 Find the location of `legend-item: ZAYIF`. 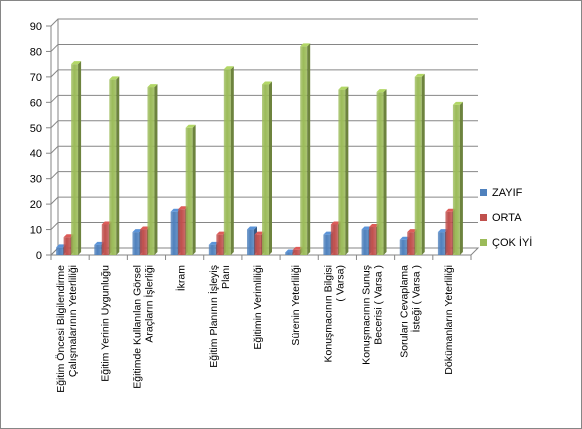

legend-item: ZAYIF is located at coordinates (506, 192).